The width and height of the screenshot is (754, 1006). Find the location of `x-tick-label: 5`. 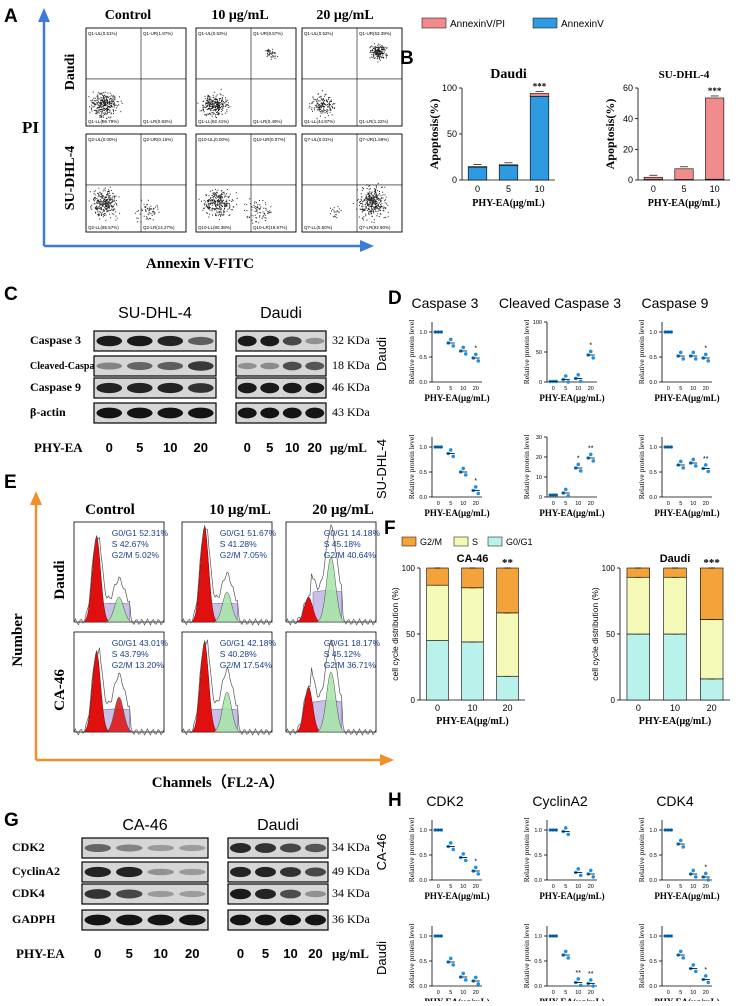

x-tick-label: 5 is located at coordinates (508, 189).